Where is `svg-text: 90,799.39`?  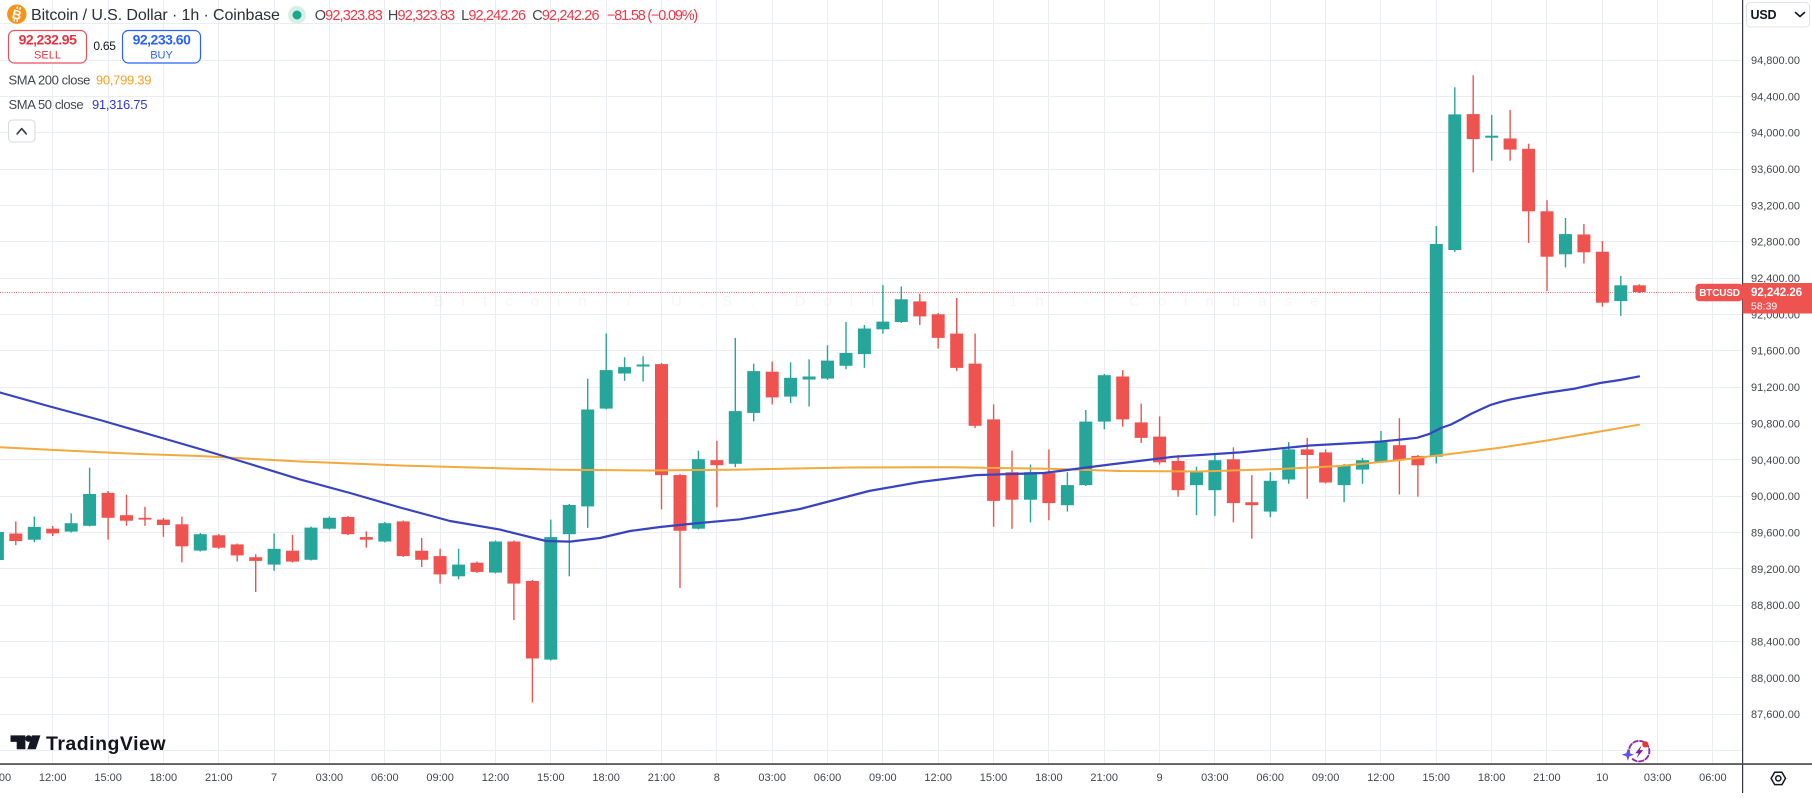 svg-text: 90,799.39 is located at coordinates (123, 80).